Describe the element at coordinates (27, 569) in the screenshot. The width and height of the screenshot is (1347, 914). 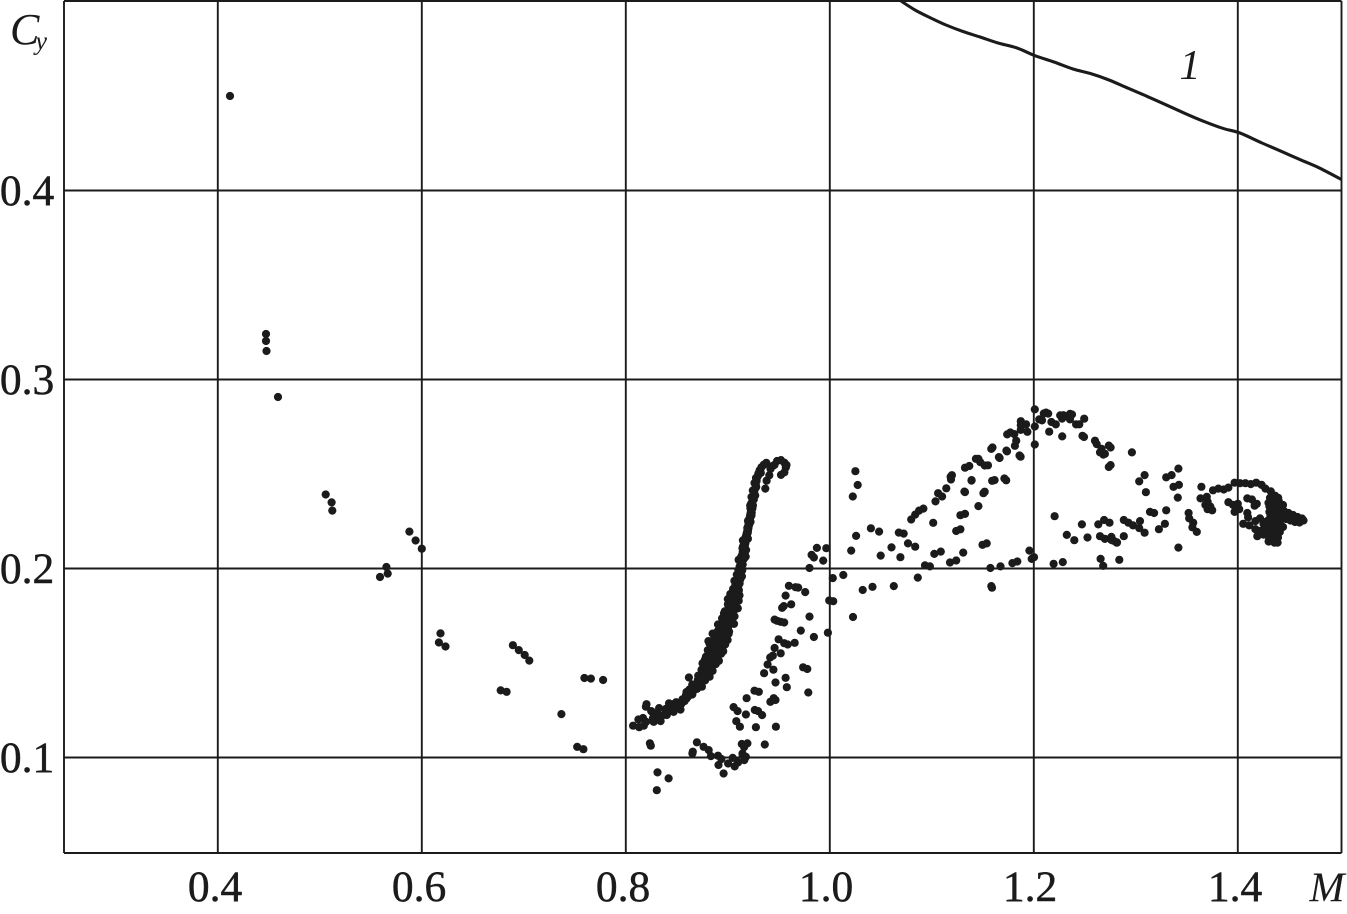
I see `svg-text: 0.2` at that location.